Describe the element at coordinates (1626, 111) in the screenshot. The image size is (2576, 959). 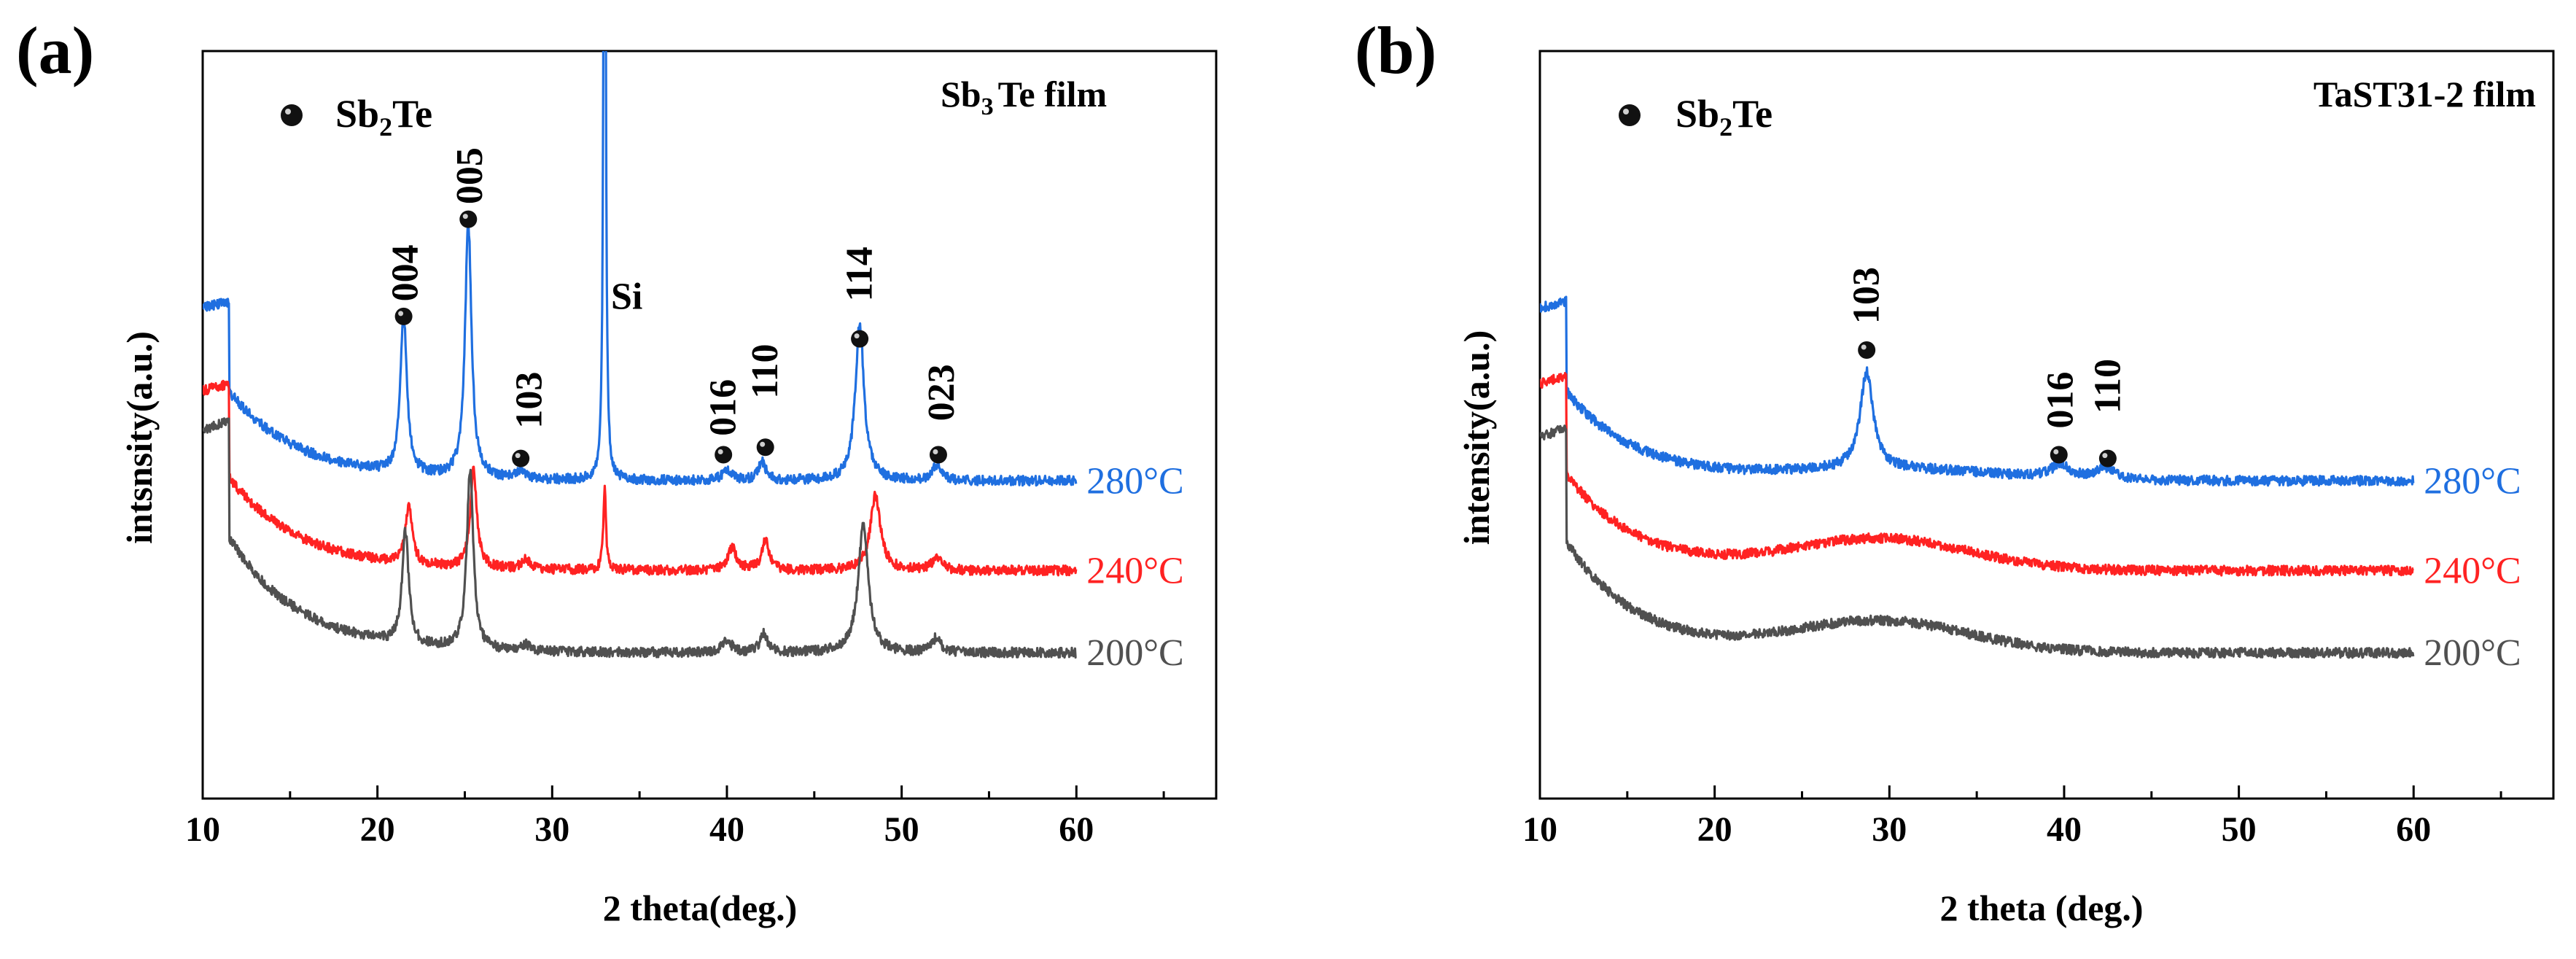
I see `panel-b-legend-marker-highlight` at that location.